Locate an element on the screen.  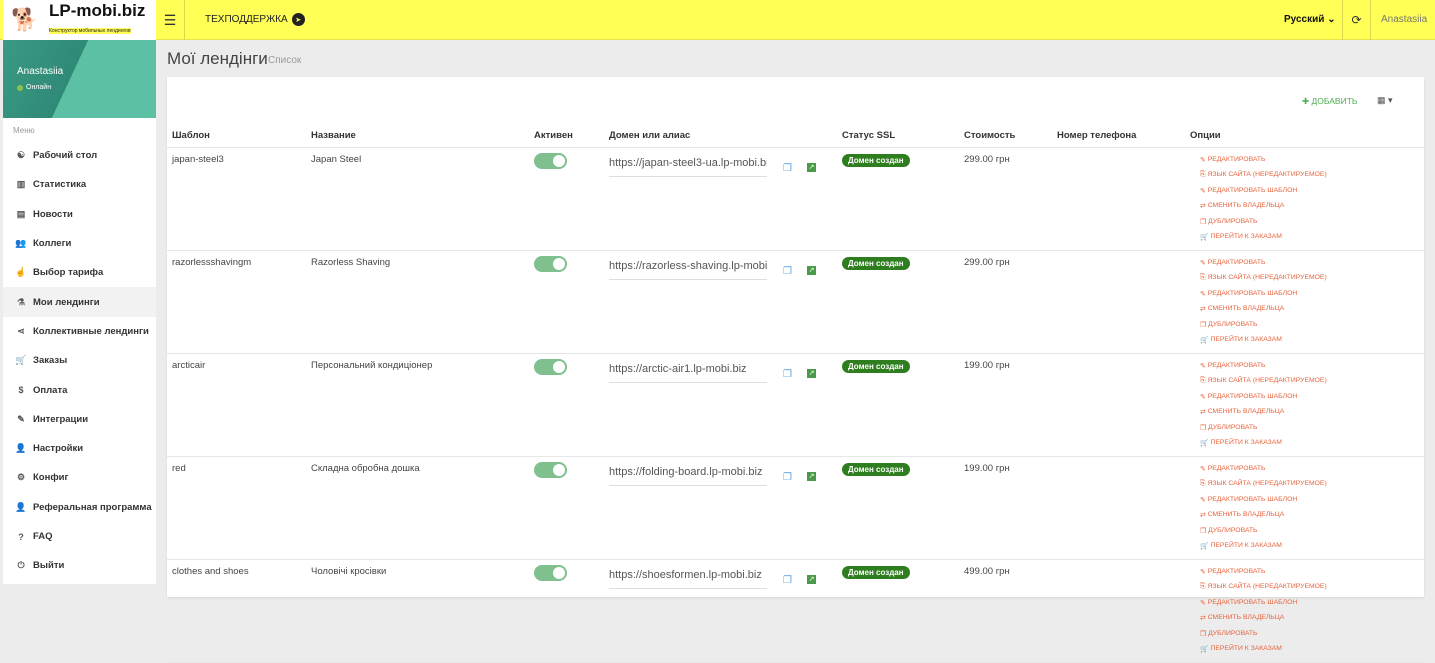
sidebar-item-icon: 🛒 is located at coordinates (21, 360).